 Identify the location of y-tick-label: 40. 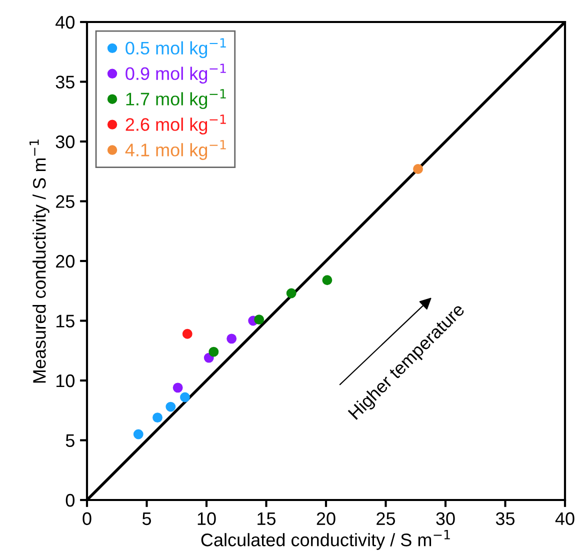
(65, 22).